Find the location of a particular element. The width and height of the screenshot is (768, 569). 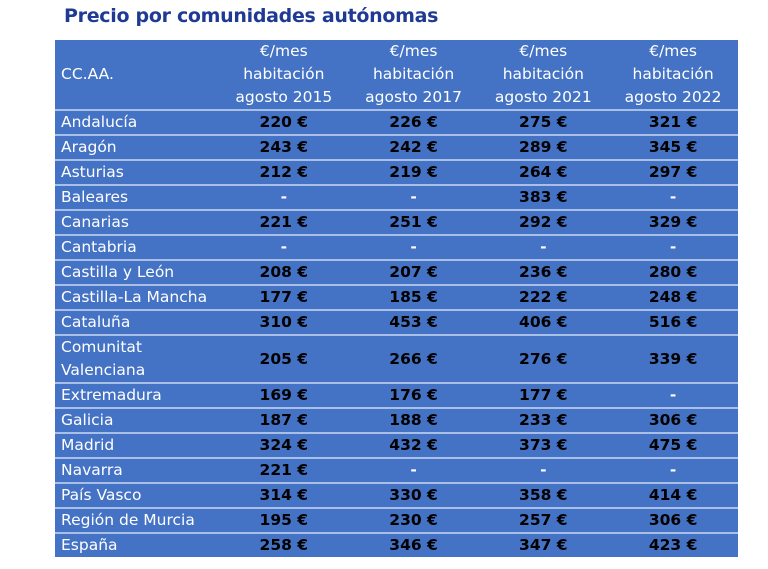

header-line: agosto 2017 is located at coordinates (413, 97).